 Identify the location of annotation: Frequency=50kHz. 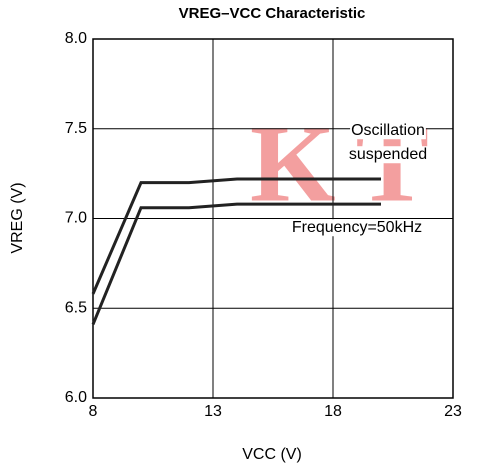
(357, 227).